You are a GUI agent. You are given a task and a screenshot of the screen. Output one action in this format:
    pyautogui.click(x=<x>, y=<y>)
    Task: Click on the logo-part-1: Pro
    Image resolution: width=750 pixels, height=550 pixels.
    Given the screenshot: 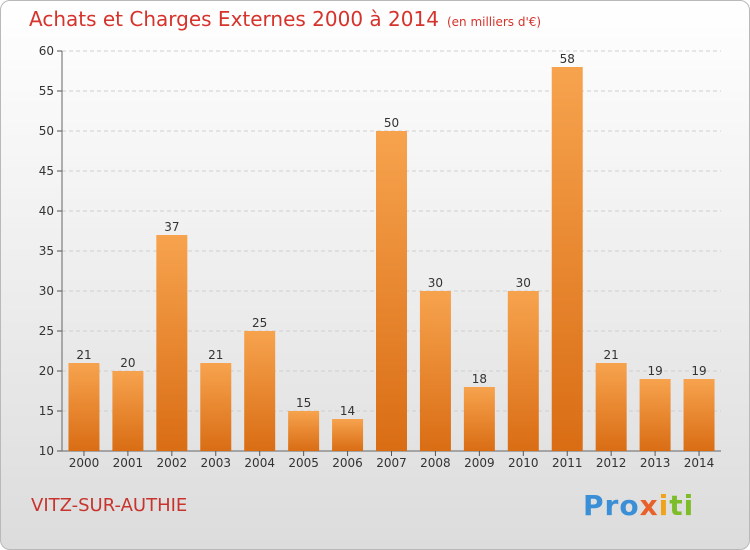 What is the action you would take?
    pyautogui.click(x=611, y=505)
    